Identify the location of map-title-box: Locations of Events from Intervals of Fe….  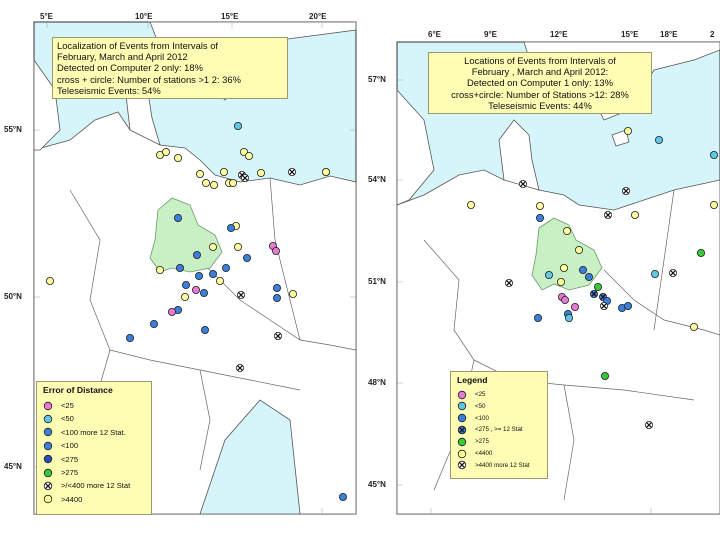
(540, 83).